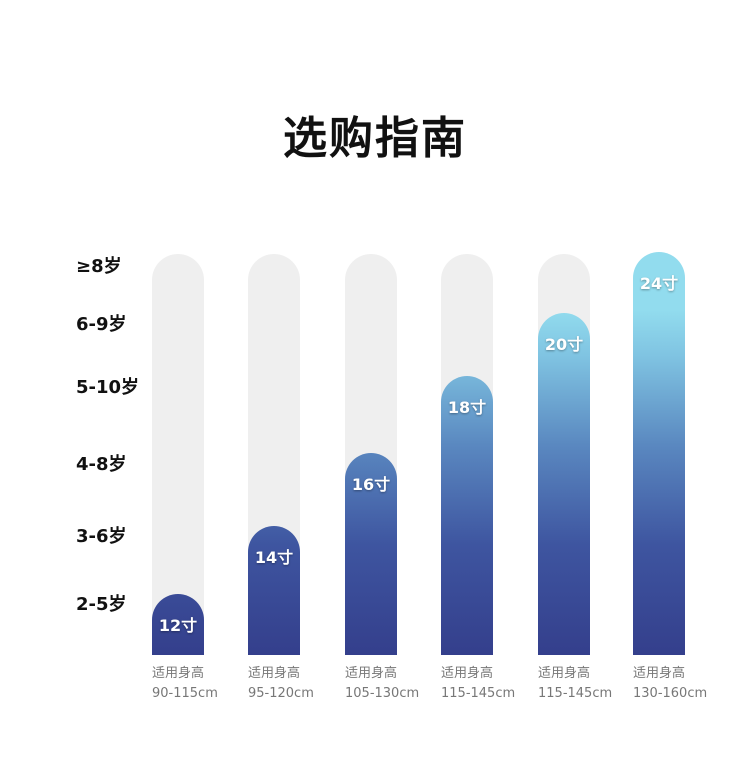 The width and height of the screenshot is (750, 782). What do you see at coordinates (375, 138) in the screenshot?
I see `page-title: 选购指南` at bounding box center [375, 138].